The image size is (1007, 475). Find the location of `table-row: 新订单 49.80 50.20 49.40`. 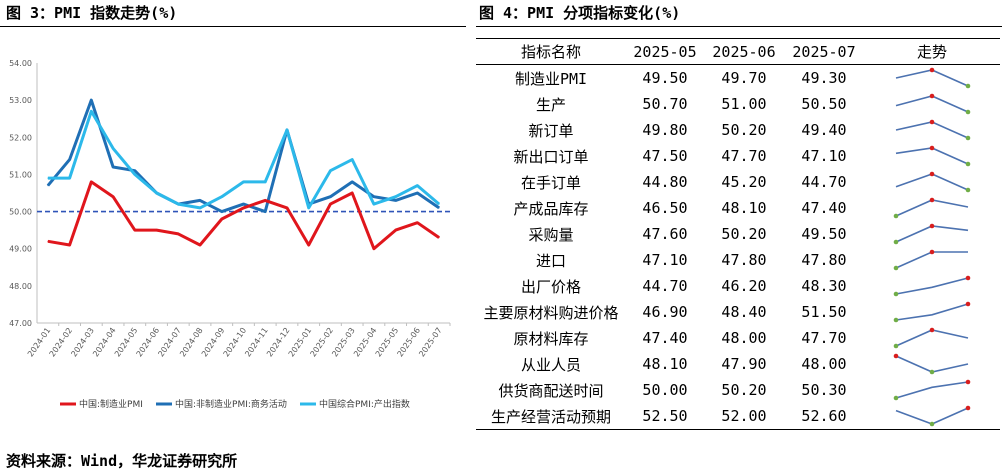

table-row: 新订单 49.80 50.20 49.40 is located at coordinates (738, 130).